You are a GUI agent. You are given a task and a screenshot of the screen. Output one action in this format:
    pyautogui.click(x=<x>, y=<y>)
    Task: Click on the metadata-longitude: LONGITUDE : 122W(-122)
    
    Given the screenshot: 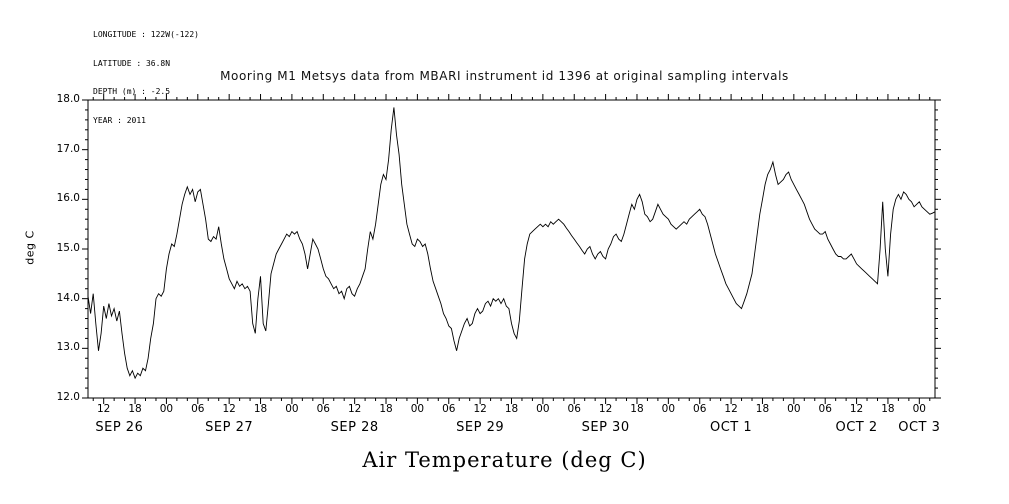 What is the action you would take?
    pyautogui.click(x=146, y=34)
    